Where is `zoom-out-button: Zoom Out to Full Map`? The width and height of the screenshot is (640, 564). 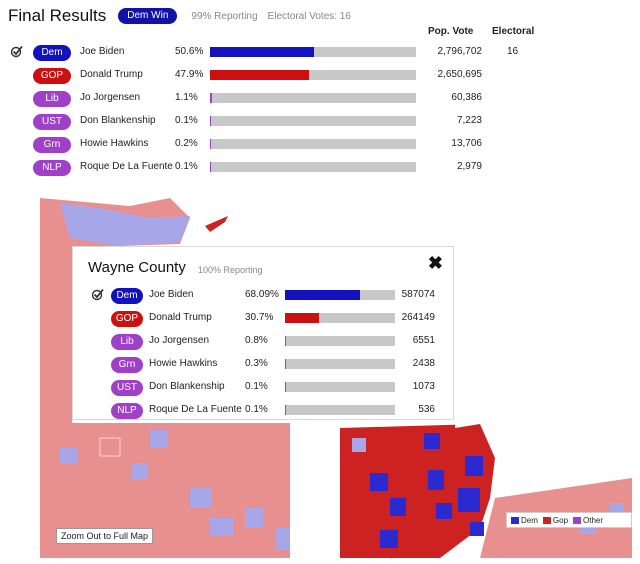 zoom-out-button: Zoom Out to Full Map is located at coordinates (105, 536).